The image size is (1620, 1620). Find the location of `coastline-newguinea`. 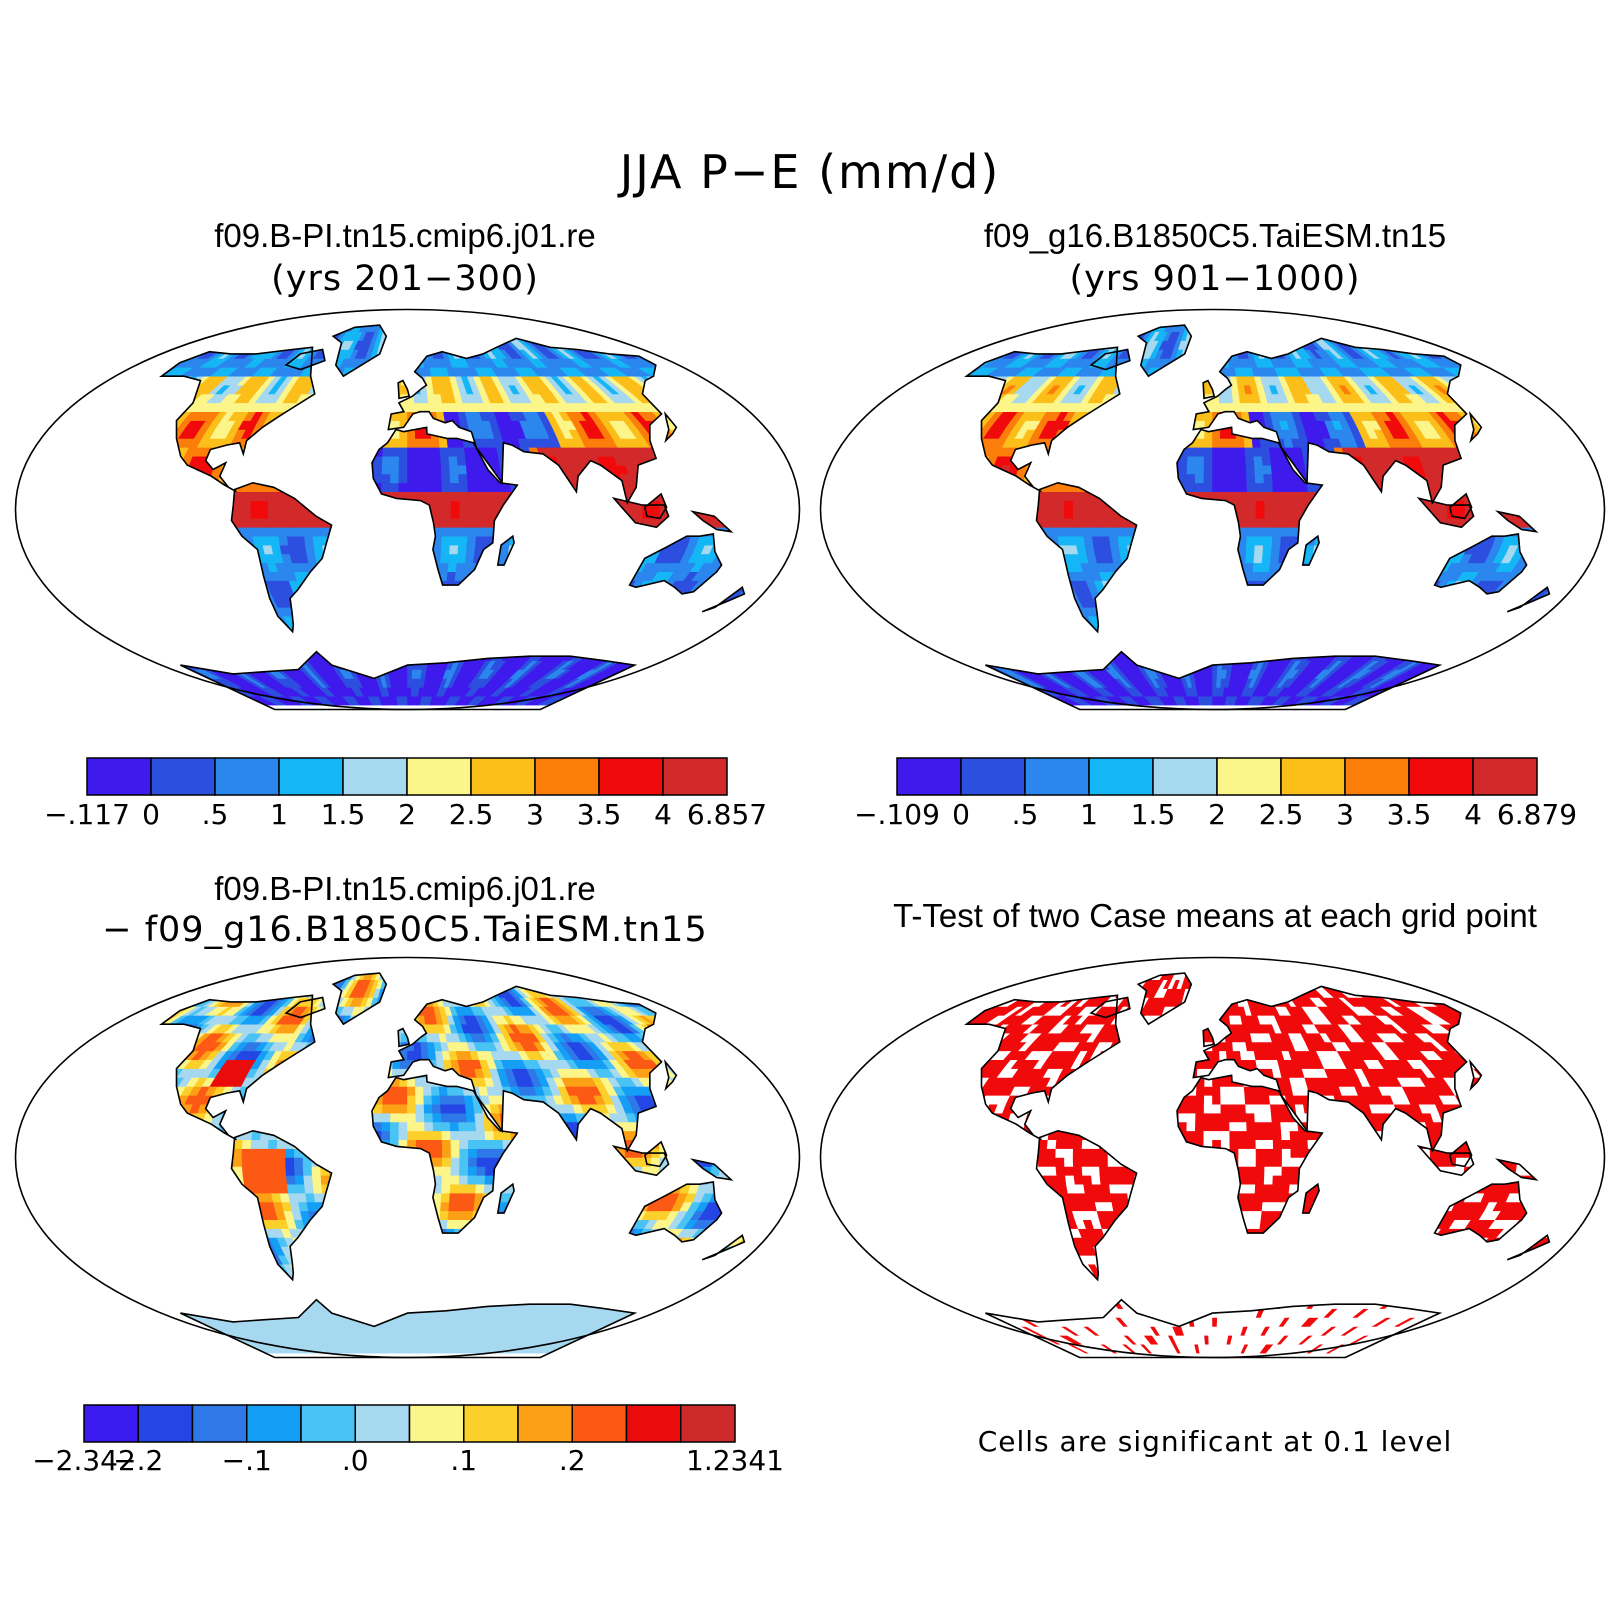

coastline-newguinea is located at coordinates (711, 521).